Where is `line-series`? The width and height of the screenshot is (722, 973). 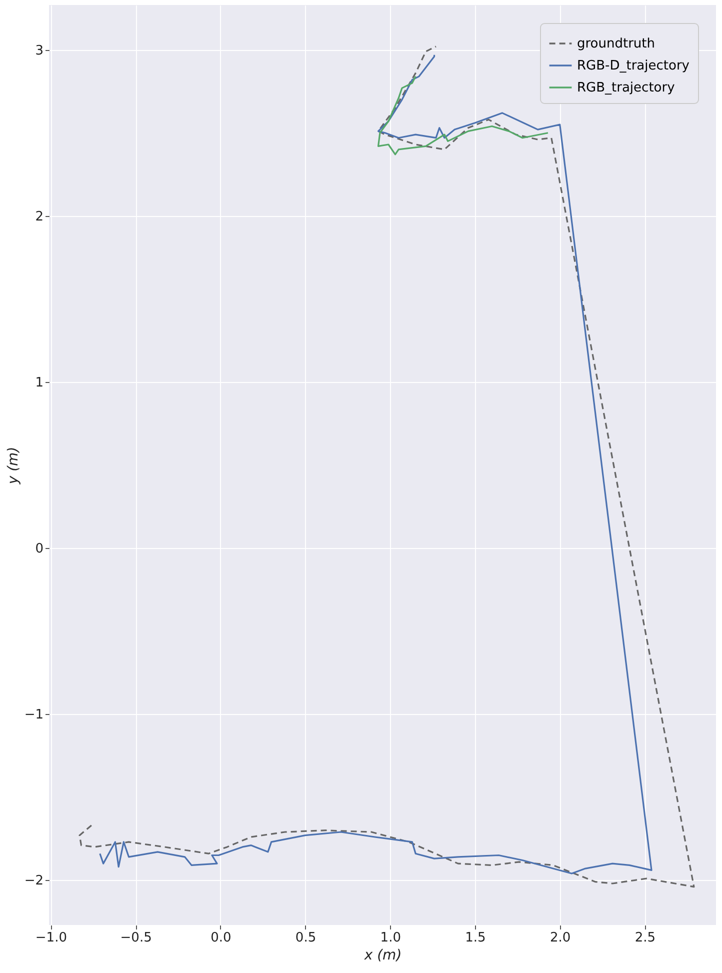
line-series is located at coordinates (463, 116).